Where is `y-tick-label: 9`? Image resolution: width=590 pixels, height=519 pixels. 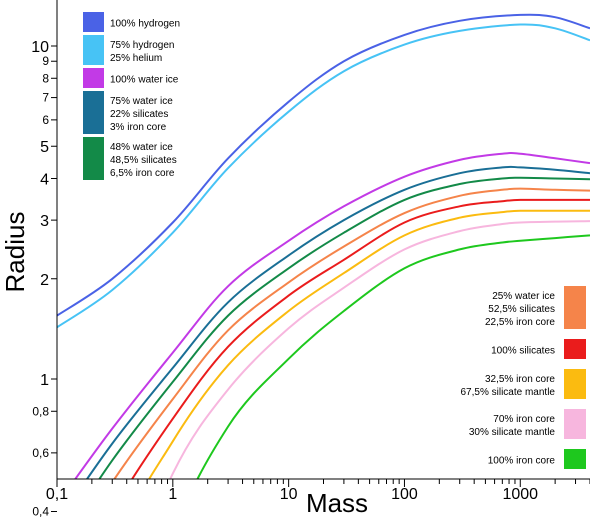
y-tick-label: 9 is located at coordinates (45, 61).